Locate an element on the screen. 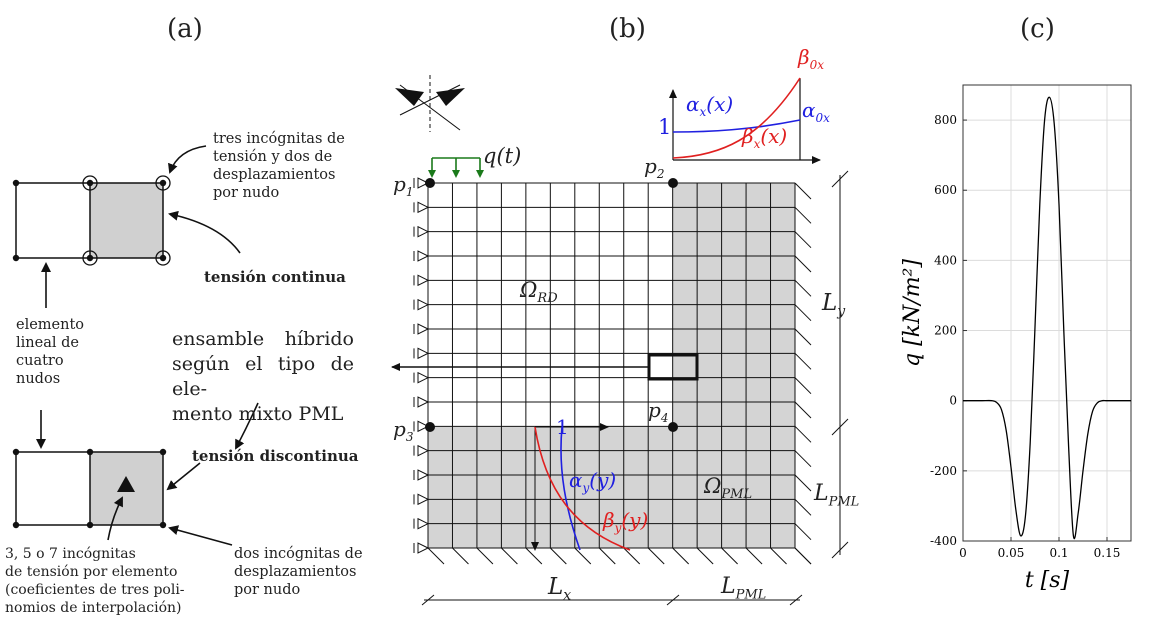 The image size is (1149, 624). panel-c-label: (c) is located at coordinates (1037, 29).